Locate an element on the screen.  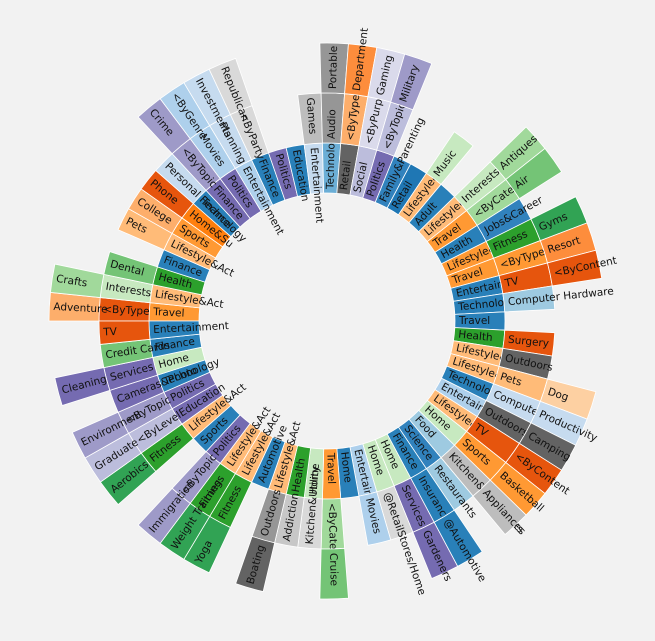
ring1-label-14-entertainment: Entertainment is located at coordinates (317, 185).